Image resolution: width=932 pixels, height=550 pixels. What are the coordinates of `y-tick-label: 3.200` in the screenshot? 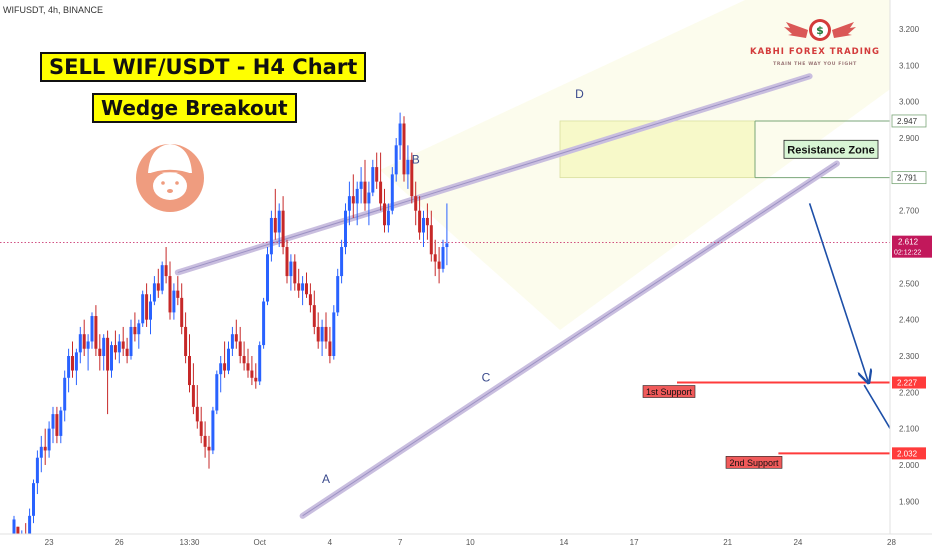 It's located at (909, 29).